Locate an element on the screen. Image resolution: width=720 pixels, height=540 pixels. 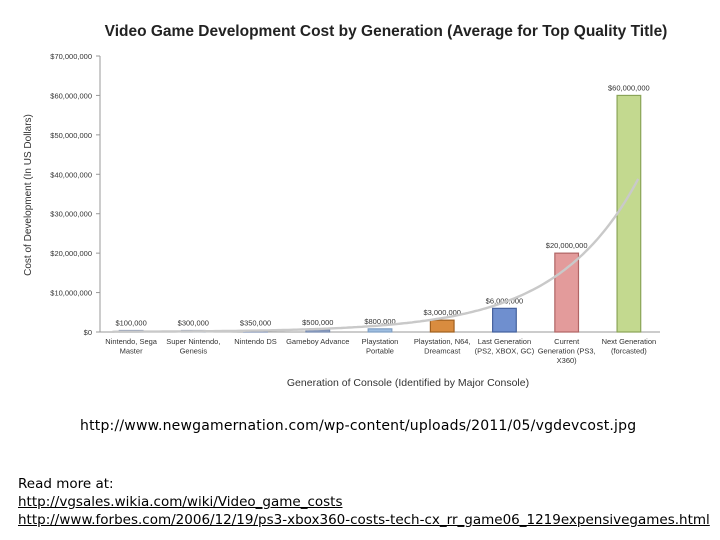
y-tick-label: $70,000,000 is located at coordinates (71, 56).